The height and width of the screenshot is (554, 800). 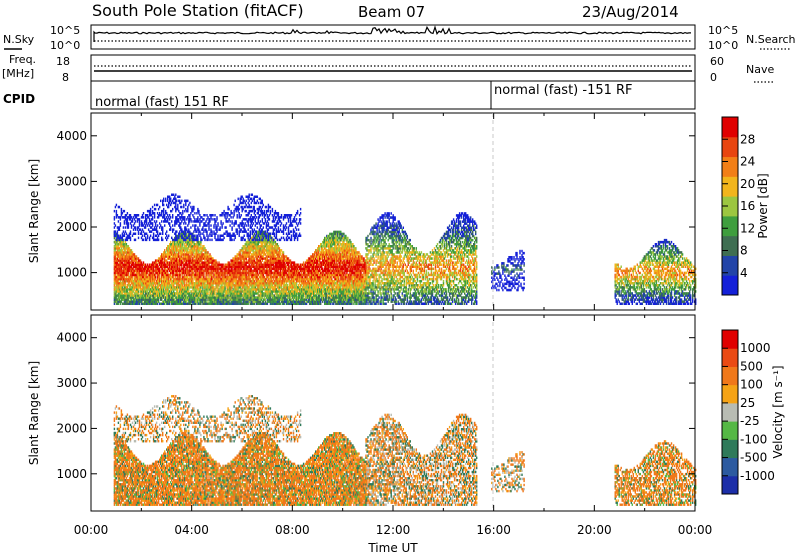 What do you see at coordinates (405, 249) in the screenshot?
I see `power-echoes` at bounding box center [405, 249].